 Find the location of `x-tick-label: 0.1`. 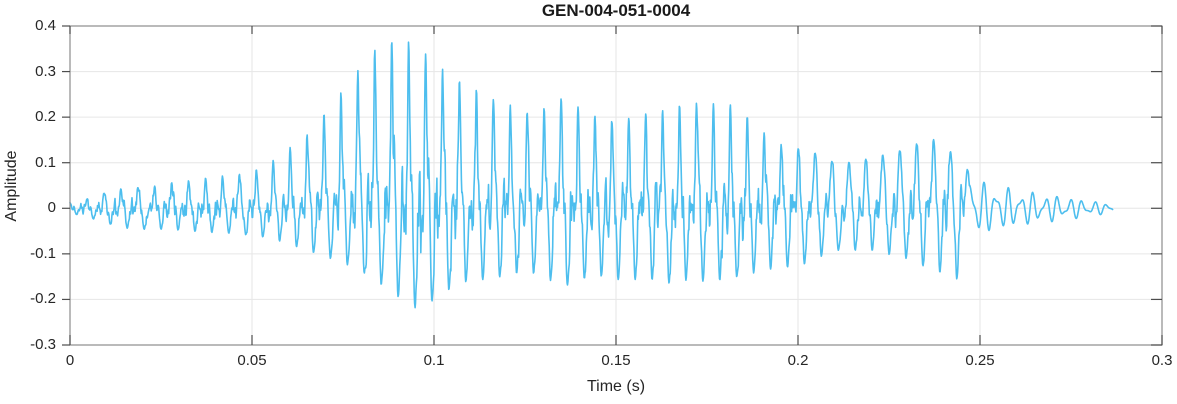

x-tick-label: 0.1 is located at coordinates (434, 360).